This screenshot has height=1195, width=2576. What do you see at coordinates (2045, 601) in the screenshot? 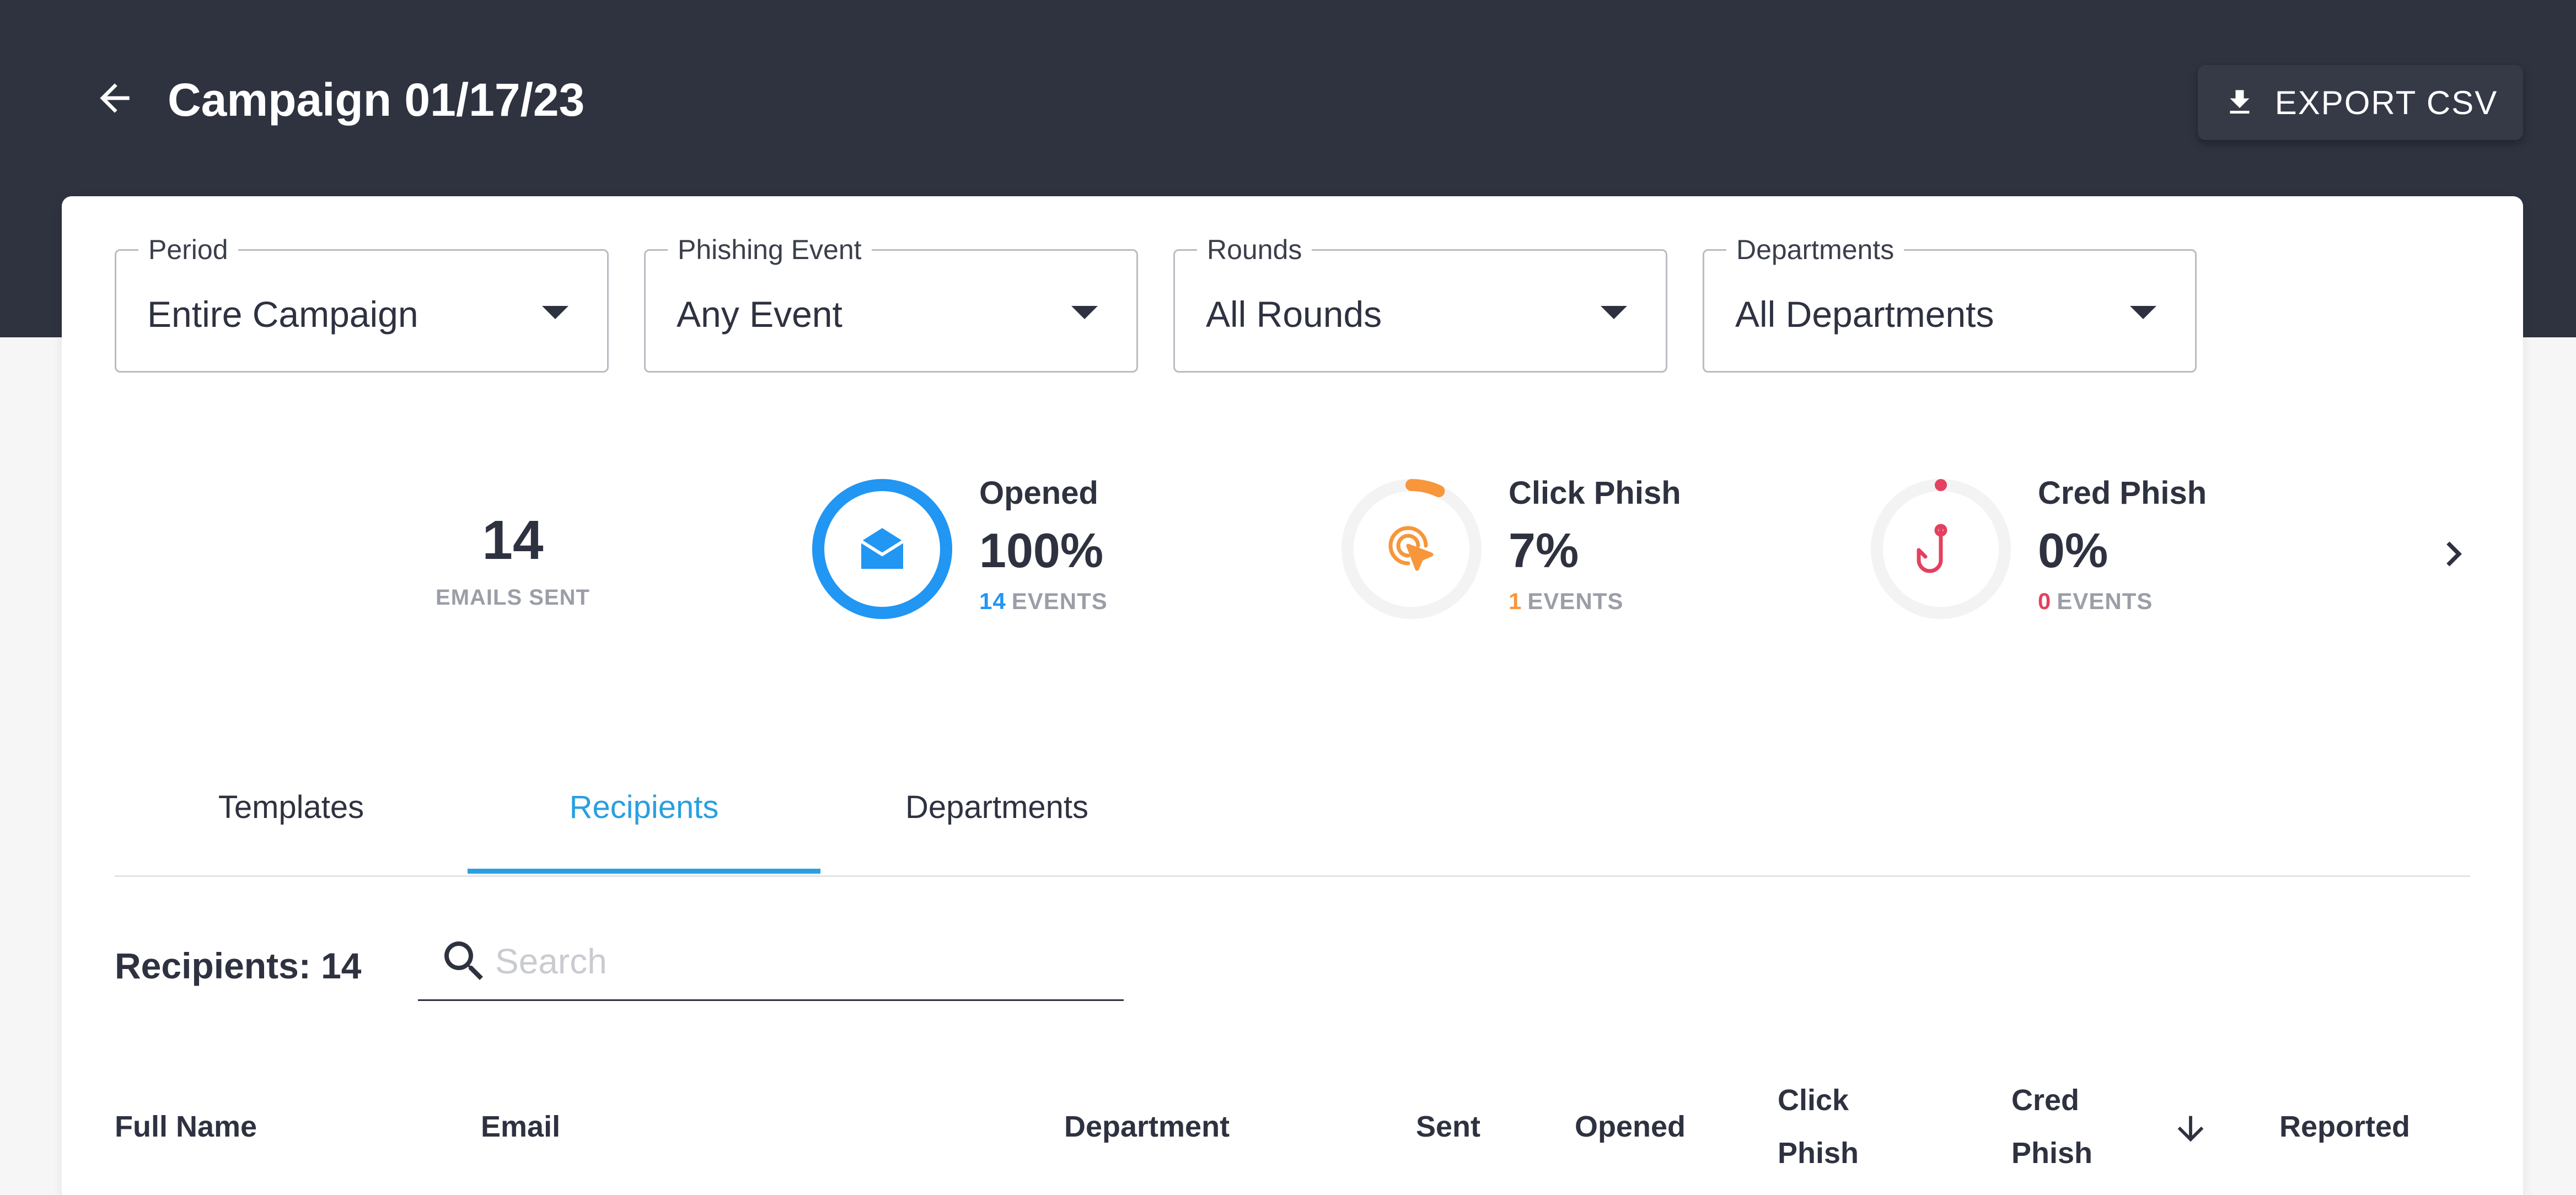
I see `cred-phish-events-count: 0` at bounding box center [2045, 601].